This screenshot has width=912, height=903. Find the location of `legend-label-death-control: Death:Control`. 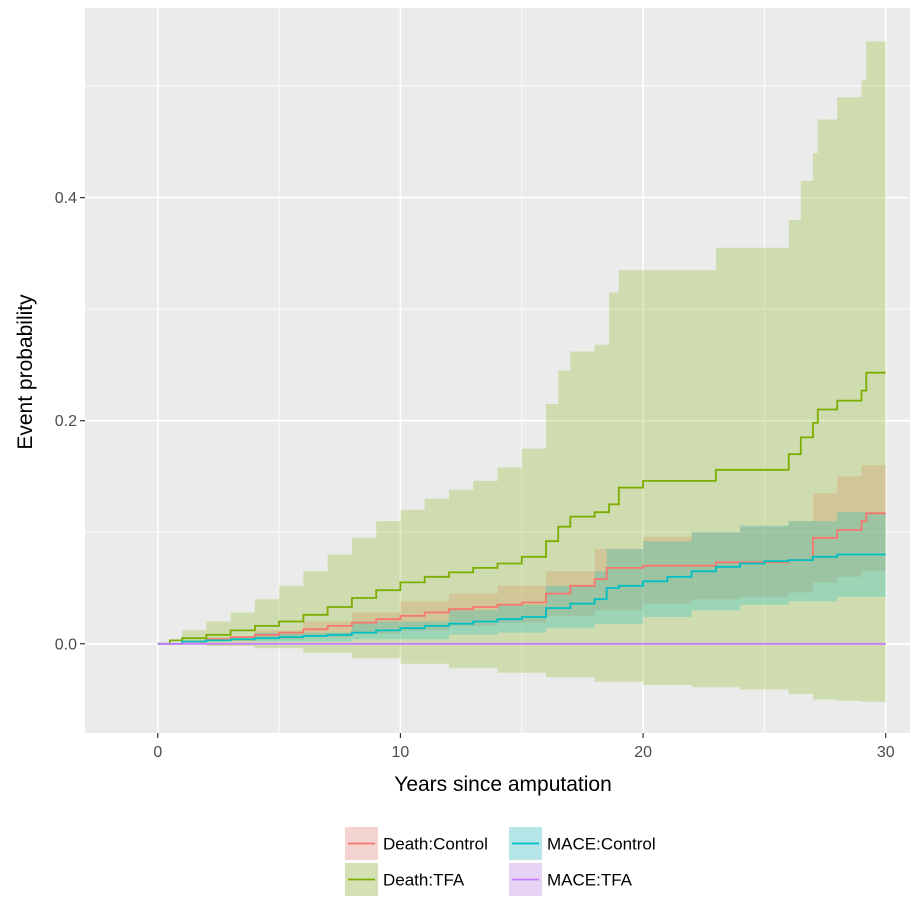

legend-label-death-control: Death:Control is located at coordinates (435, 844).